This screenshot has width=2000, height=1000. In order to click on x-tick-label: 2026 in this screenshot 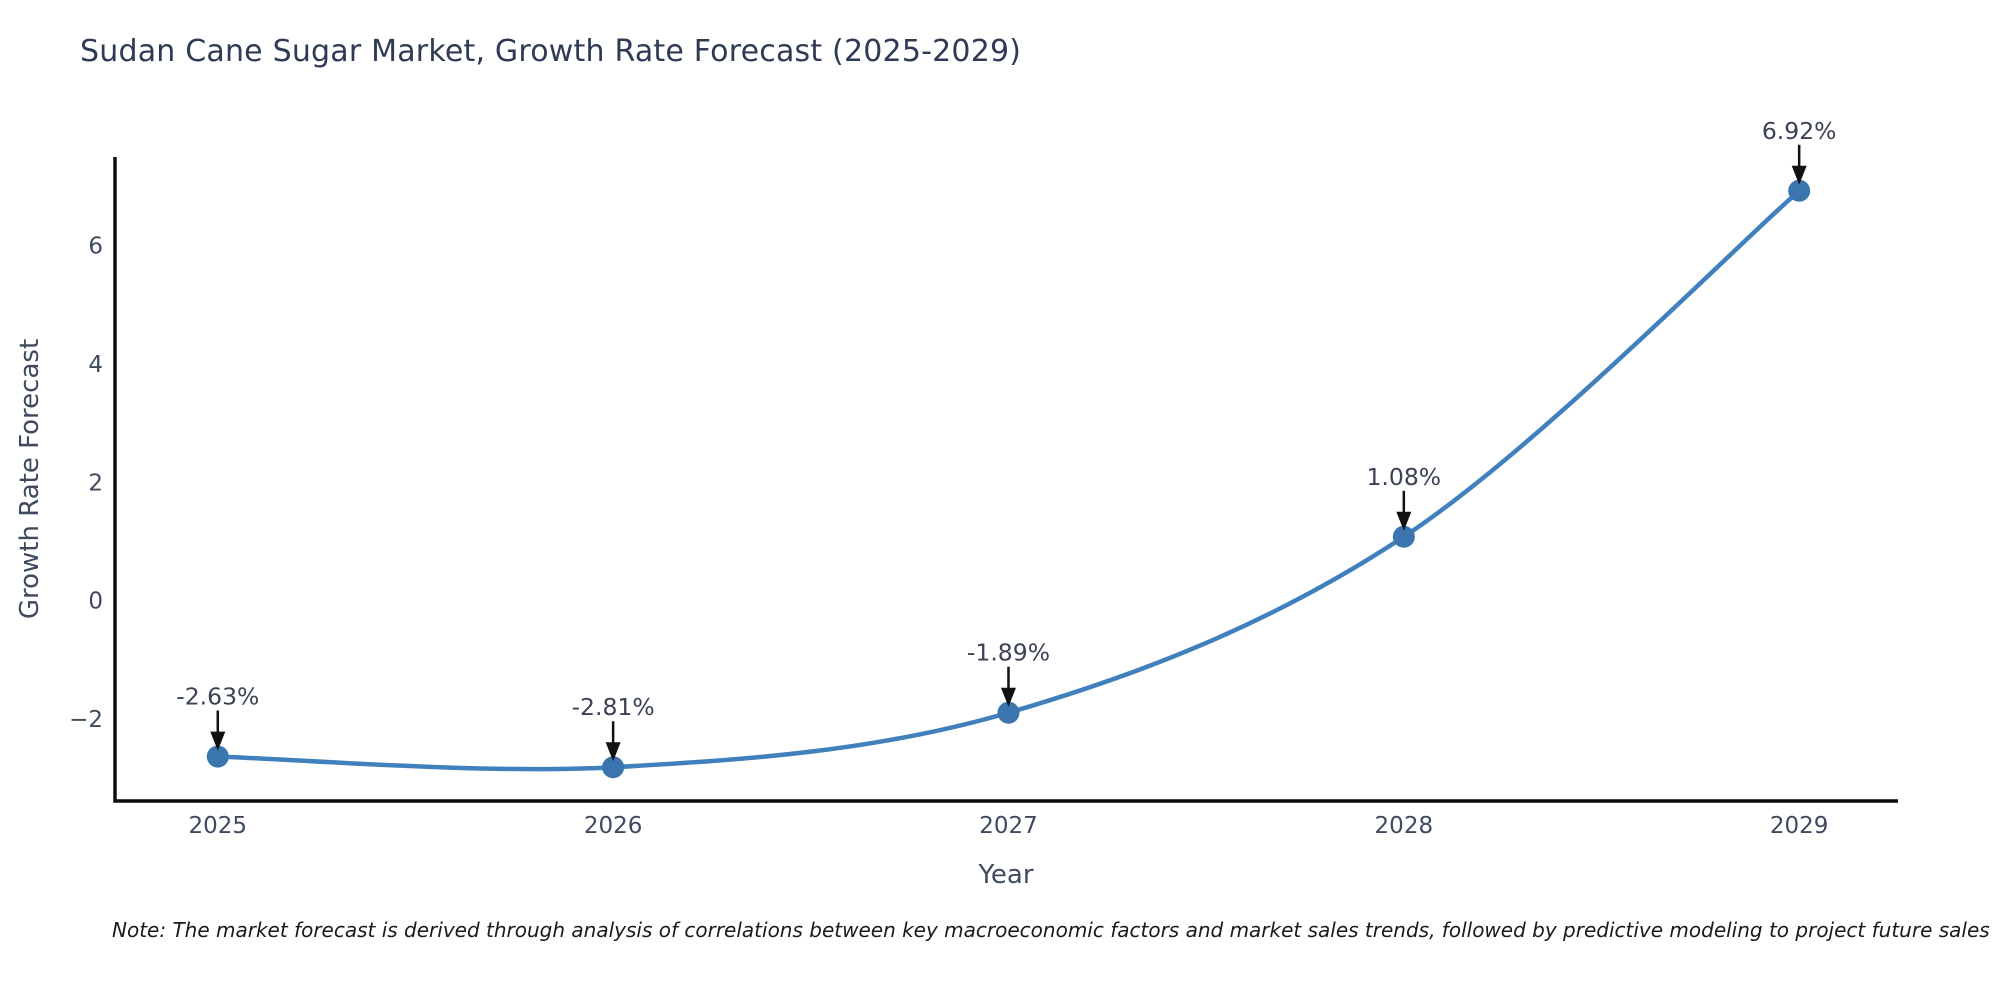, I will do `click(613, 826)`.